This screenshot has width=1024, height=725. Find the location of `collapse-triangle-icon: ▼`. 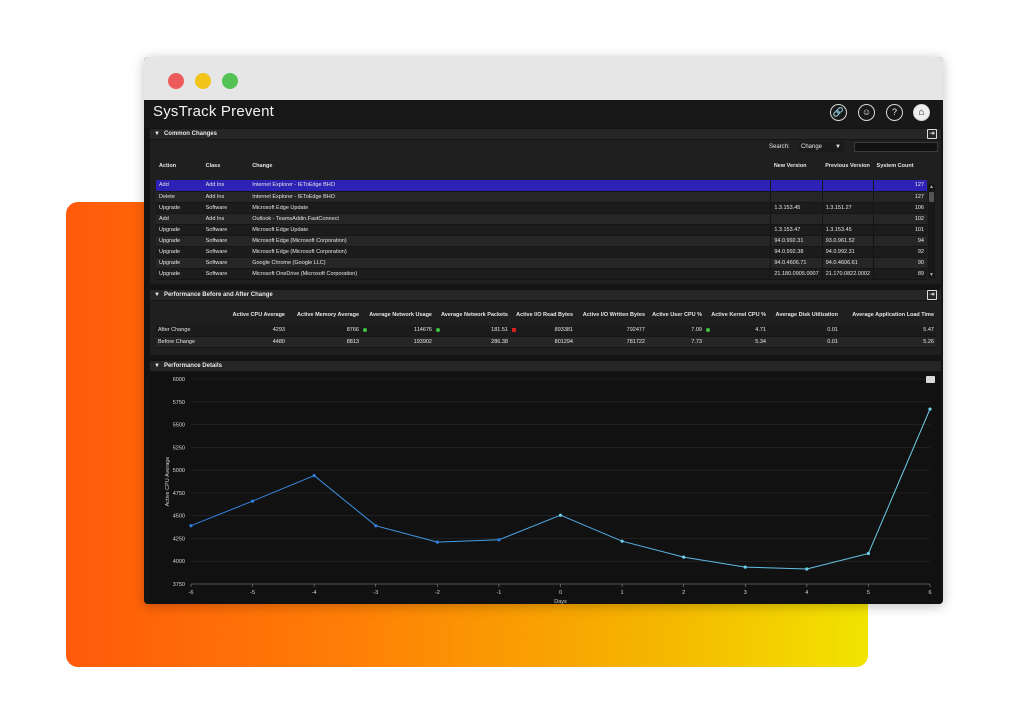

collapse-triangle-icon: ▼ is located at coordinates (157, 366).